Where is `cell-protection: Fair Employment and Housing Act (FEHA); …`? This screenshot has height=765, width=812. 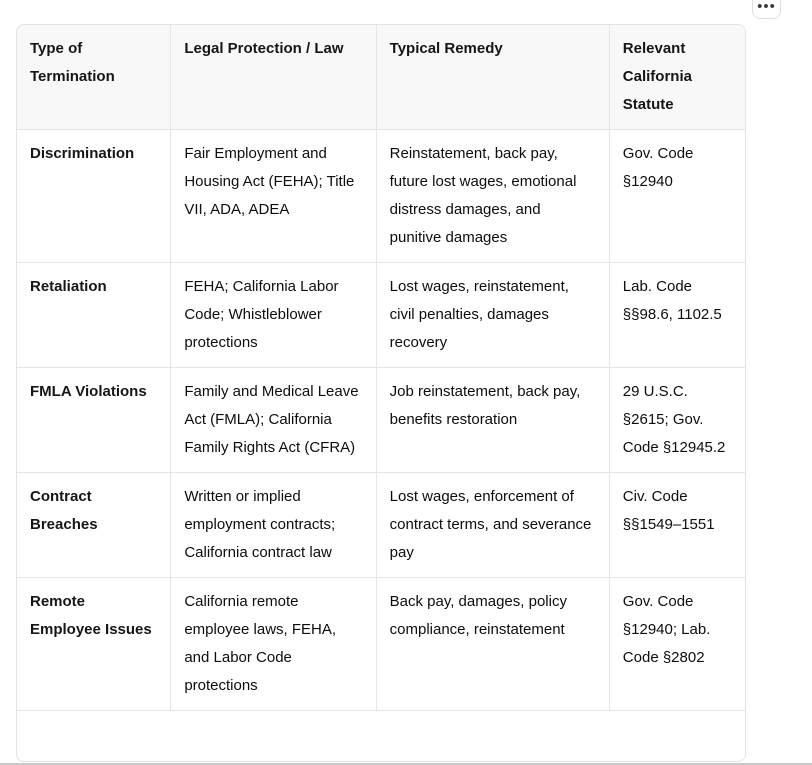 cell-protection: Fair Employment and Housing Act (FEHA); … is located at coordinates (273, 196).